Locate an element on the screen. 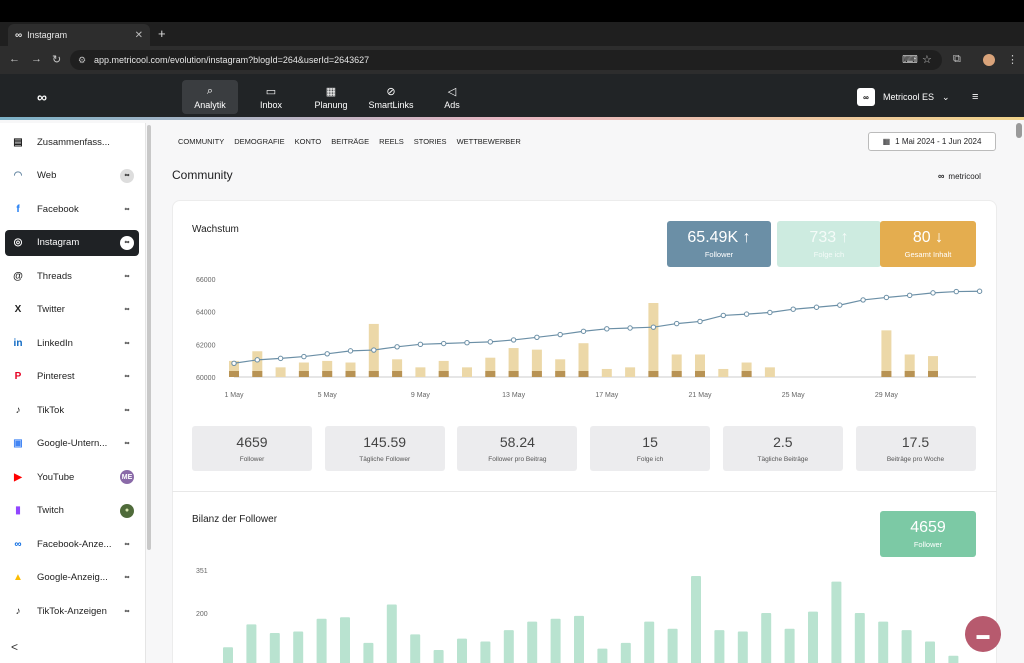 This screenshot has height=663, width=1024. reload-icon: ↻ is located at coordinates (57, 60).